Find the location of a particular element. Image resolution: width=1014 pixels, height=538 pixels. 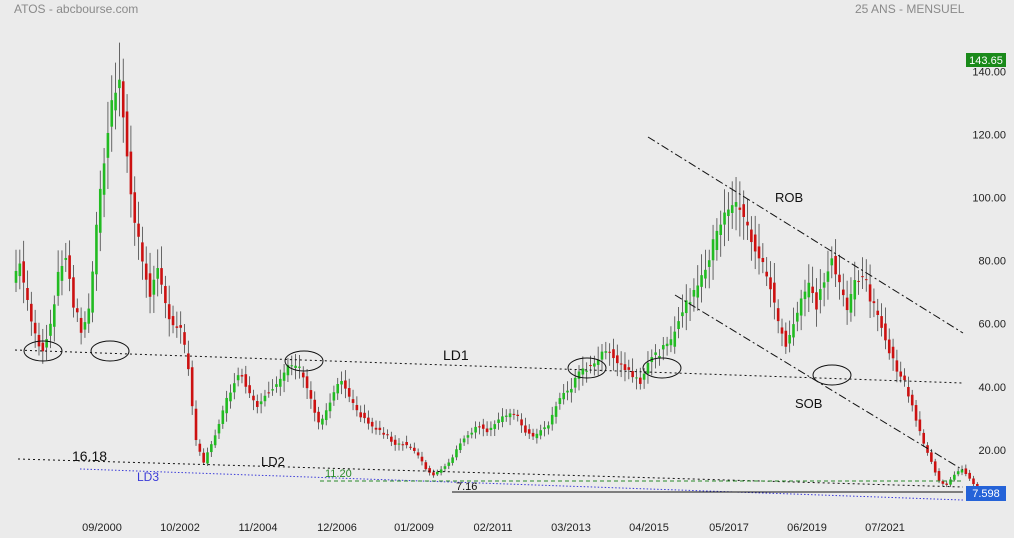

last-price-badge is located at coordinates (986, 493).